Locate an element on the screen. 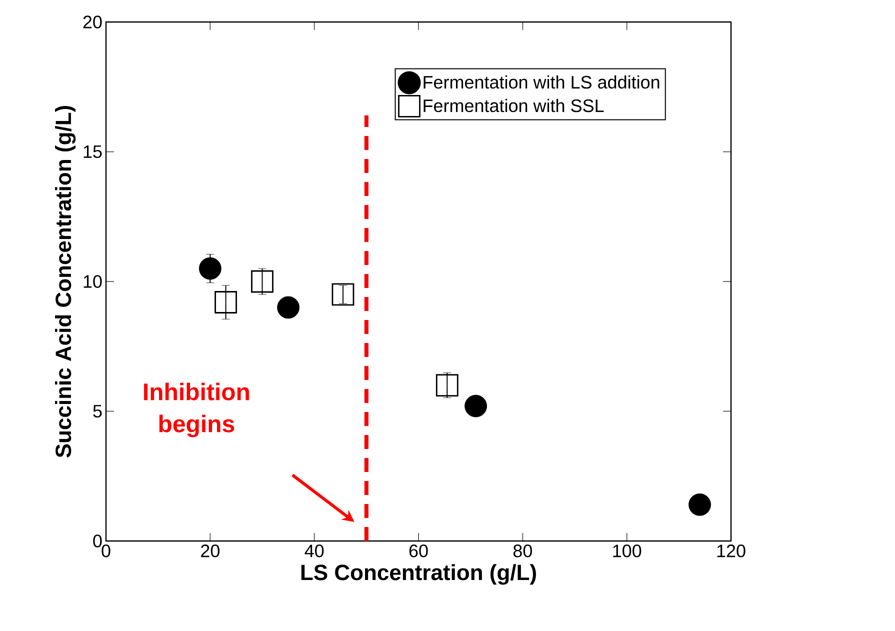 This screenshot has height=631, width=895. legend-label: Fermentation with SSL is located at coordinates (514, 105).